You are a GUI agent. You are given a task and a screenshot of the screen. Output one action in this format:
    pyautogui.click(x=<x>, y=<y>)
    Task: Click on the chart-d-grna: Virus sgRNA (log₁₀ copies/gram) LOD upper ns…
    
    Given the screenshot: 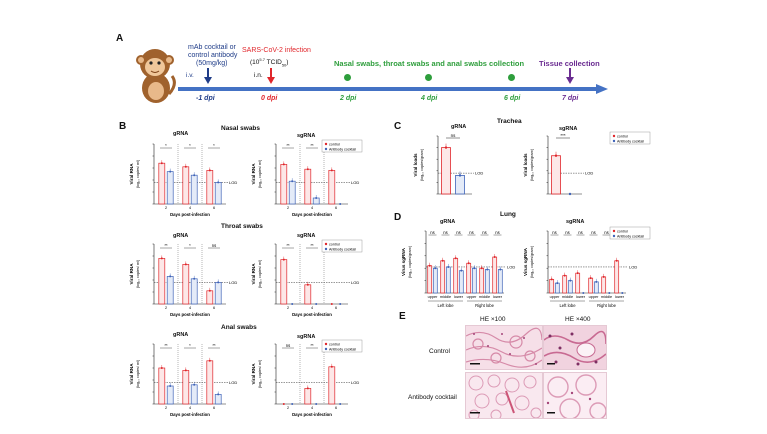 What is the action you would take?
    pyautogui.click(x=458, y=269)
    